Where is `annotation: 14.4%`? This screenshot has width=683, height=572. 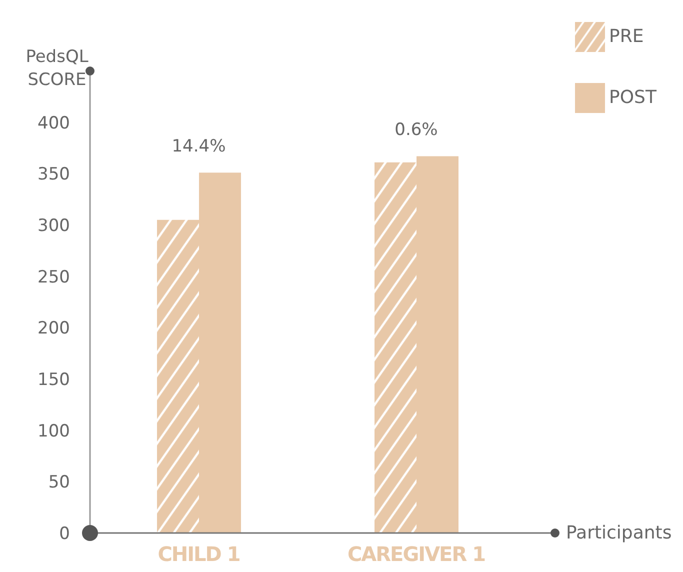
annotation: 14.4% is located at coordinates (199, 146).